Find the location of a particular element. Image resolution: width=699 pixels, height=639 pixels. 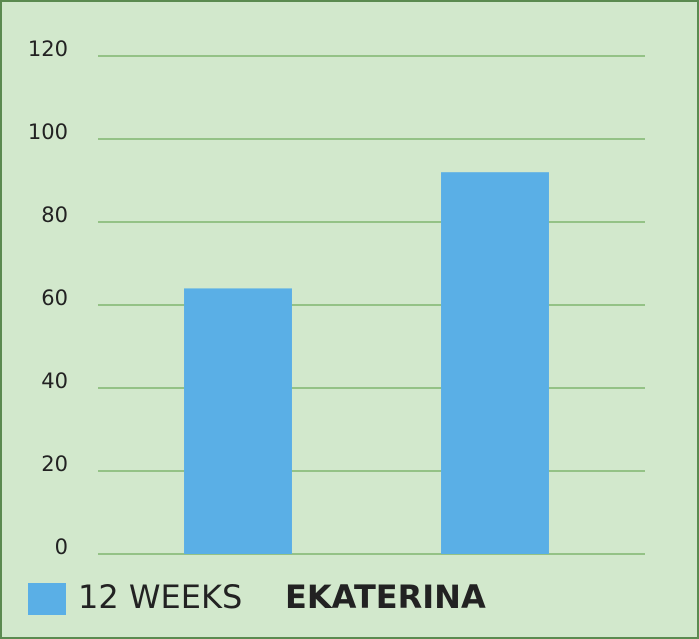

y-tick-label: 0 is located at coordinates (61, 547).